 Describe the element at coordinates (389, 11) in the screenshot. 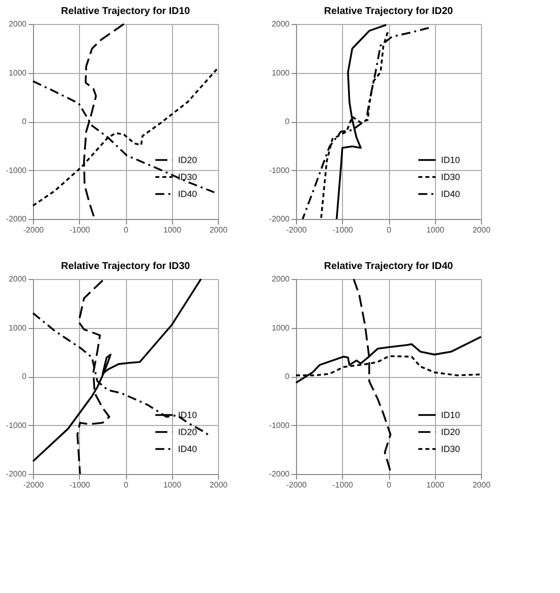

I see `chart-title: Relative Trajectory for ID20` at that location.